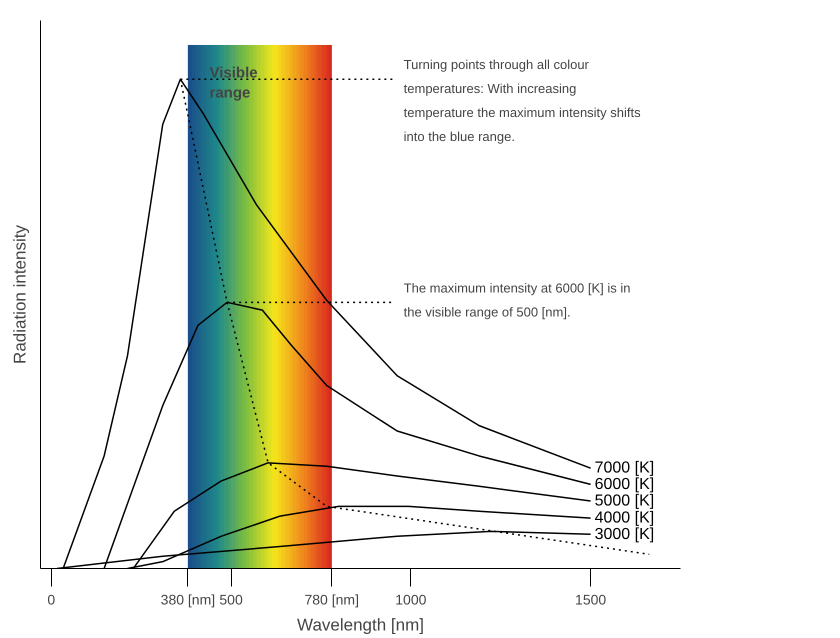 This screenshot has width=840, height=638. I want to click on series-label: 3000 [K], so click(624, 534).